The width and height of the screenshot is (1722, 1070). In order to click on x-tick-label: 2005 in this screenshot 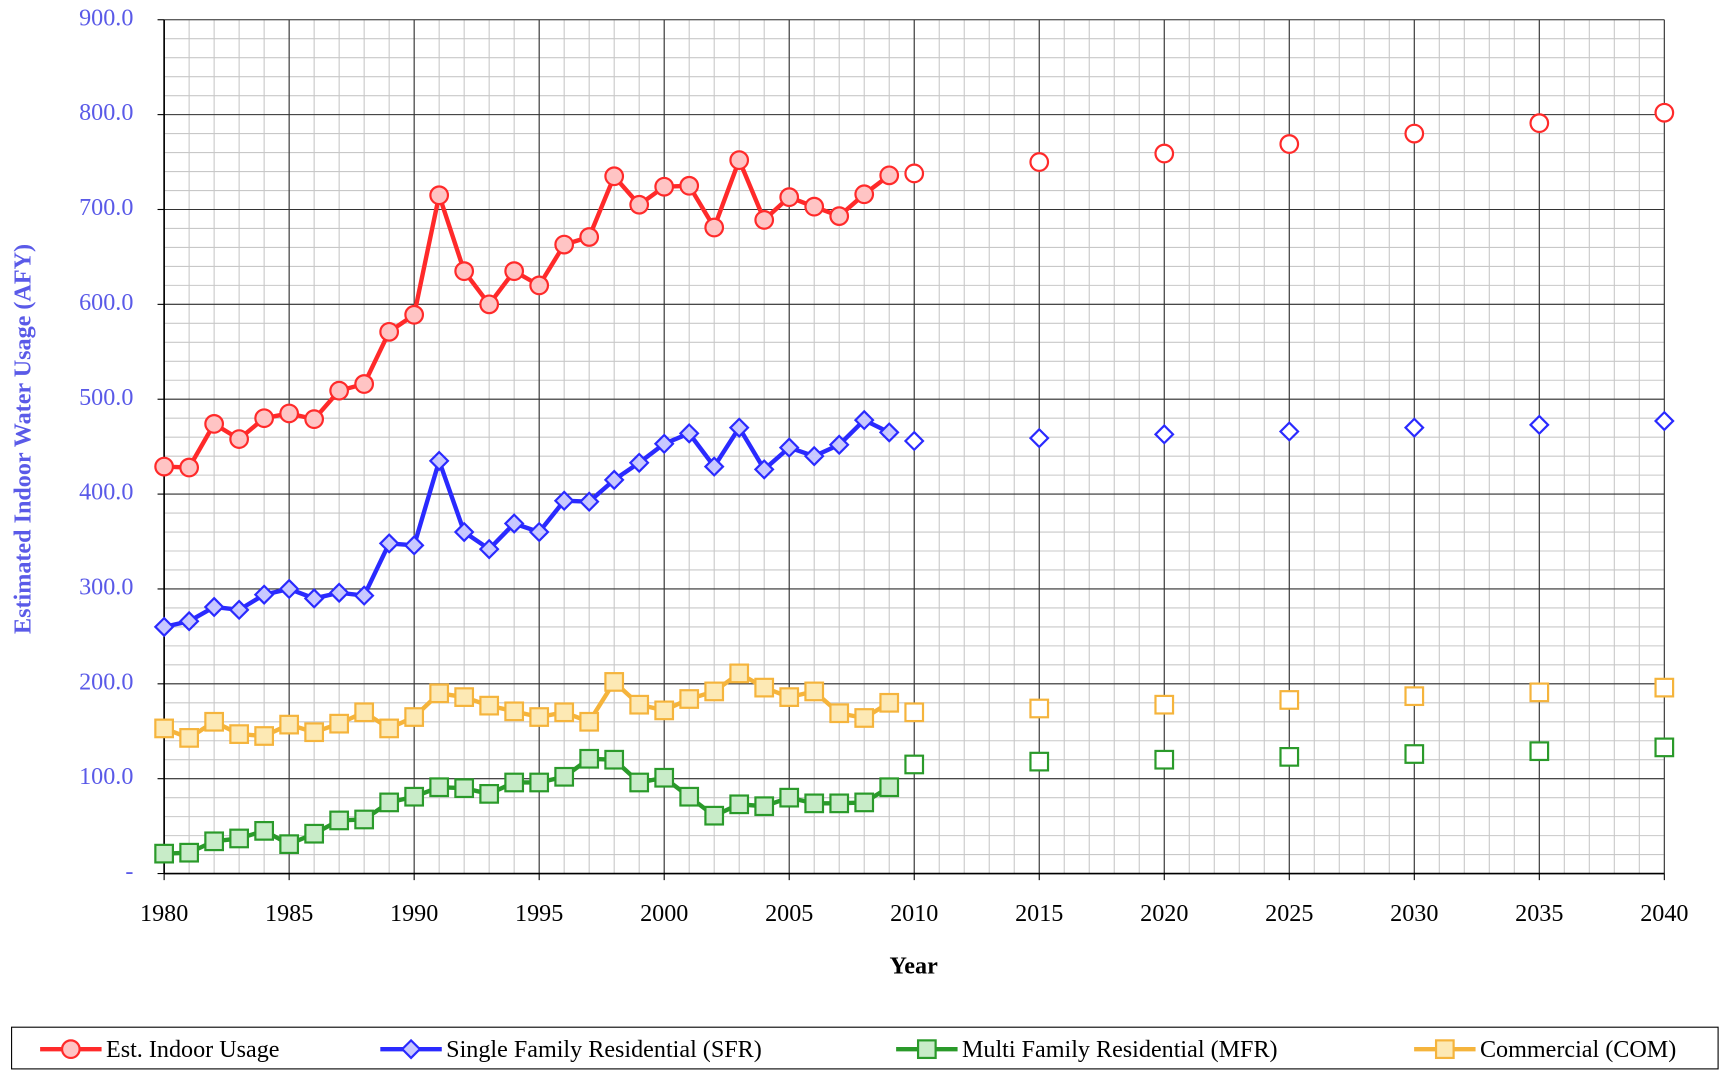, I will do `click(789, 913)`.